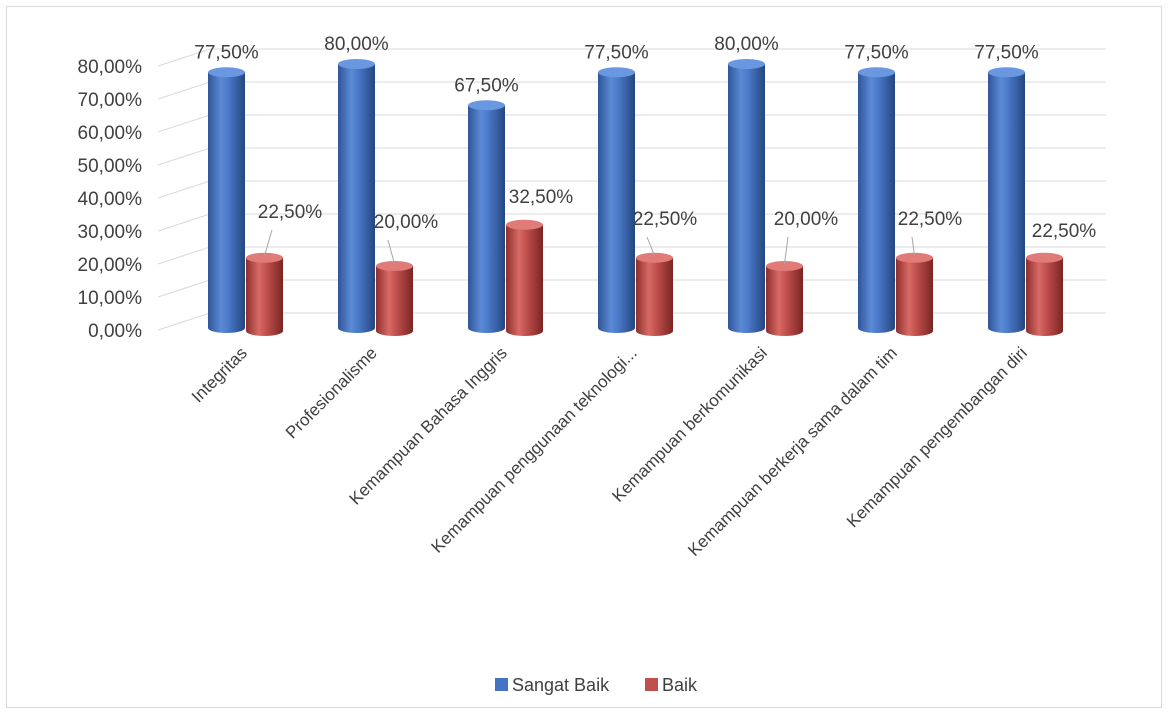 This screenshot has width=1169, height=715. I want to click on y-tick-label: 0,00%, so click(115, 331).